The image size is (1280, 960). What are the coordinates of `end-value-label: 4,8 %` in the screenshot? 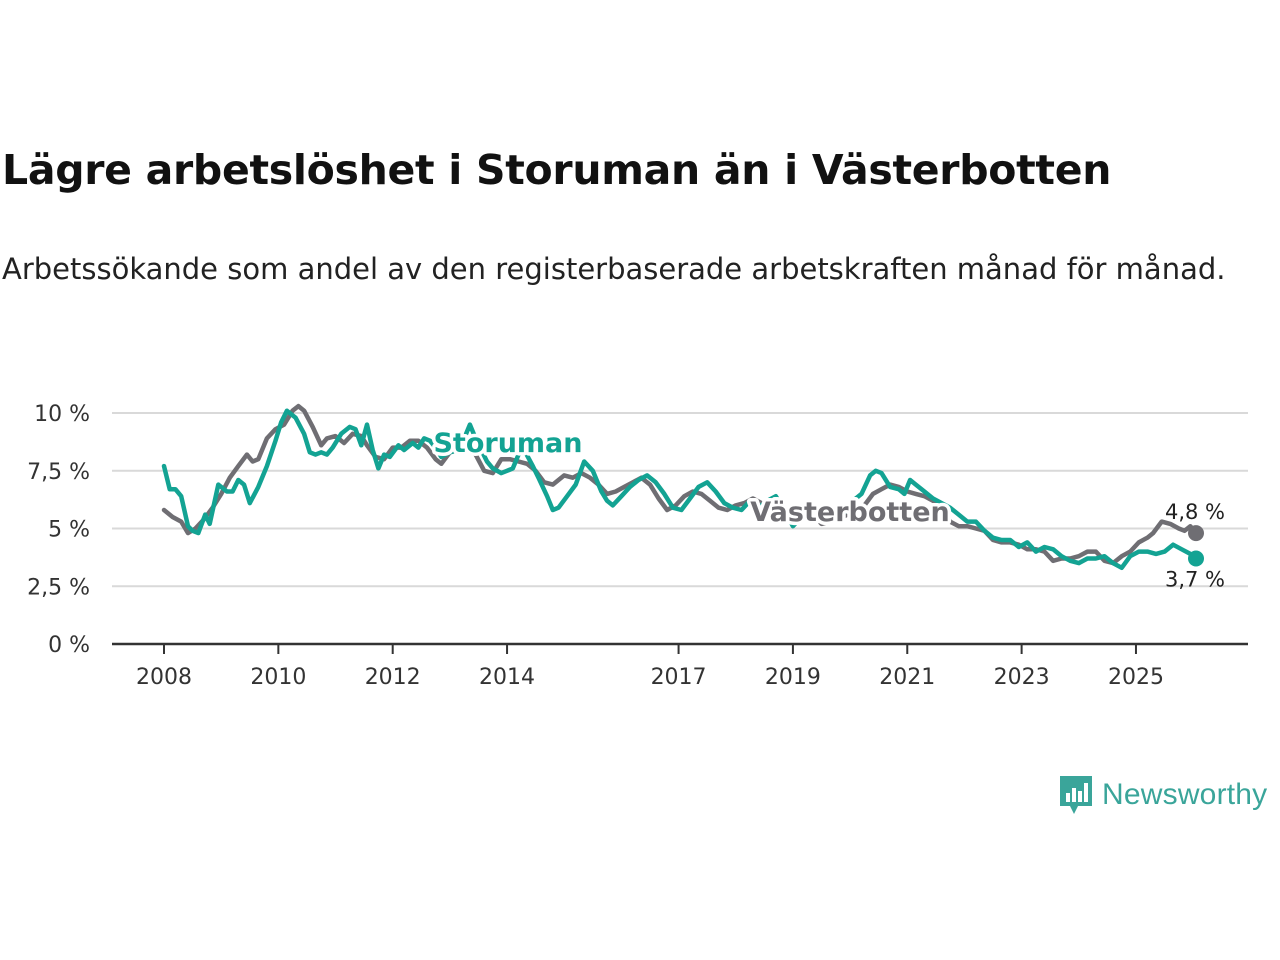 It's located at (1195, 512).